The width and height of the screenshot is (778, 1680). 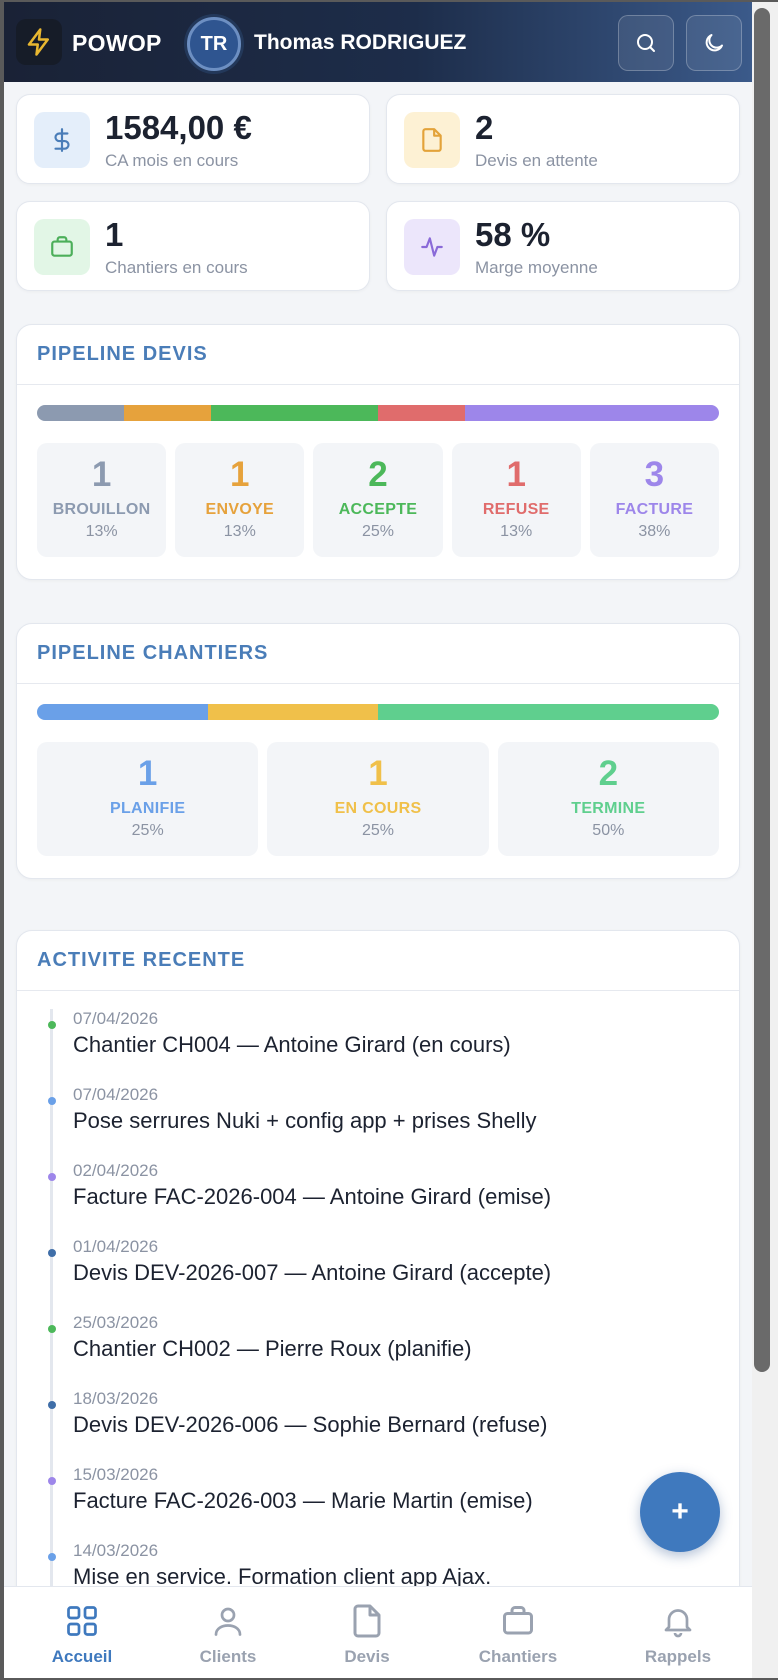 What do you see at coordinates (178, 127) in the screenshot?
I see `stat-value: 1584,00 €` at bounding box center [178, 127].